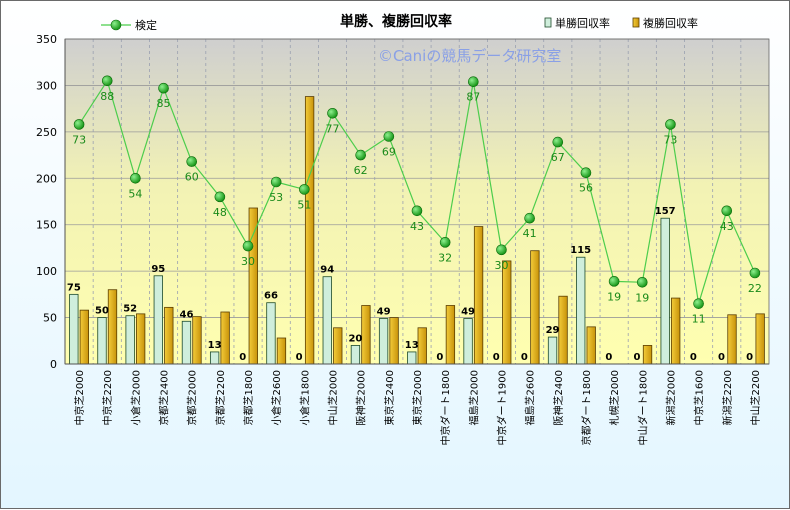  I want to click on bar-tansho-label: 115, so click(580, 250).